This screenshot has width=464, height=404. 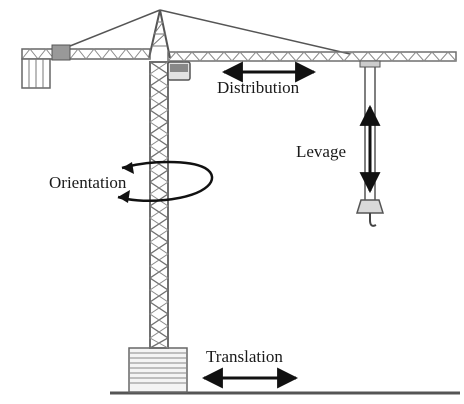 What do you see at coordinates (179, 71) in the screenshot?
I see `operator-cab` at bounding box center [179, 71].